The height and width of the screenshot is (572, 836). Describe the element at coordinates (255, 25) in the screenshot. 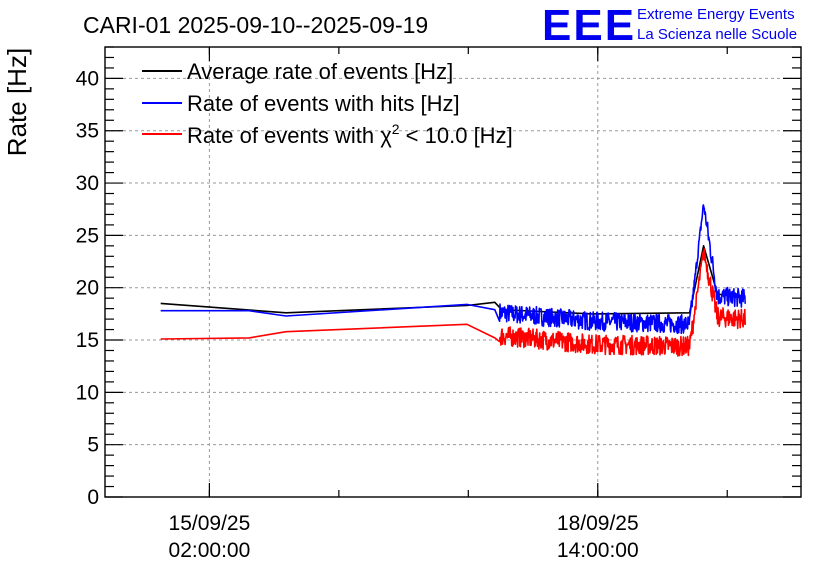

I see `chart-title: CARI-01 2025-09-10--2025-09-19` at that location.